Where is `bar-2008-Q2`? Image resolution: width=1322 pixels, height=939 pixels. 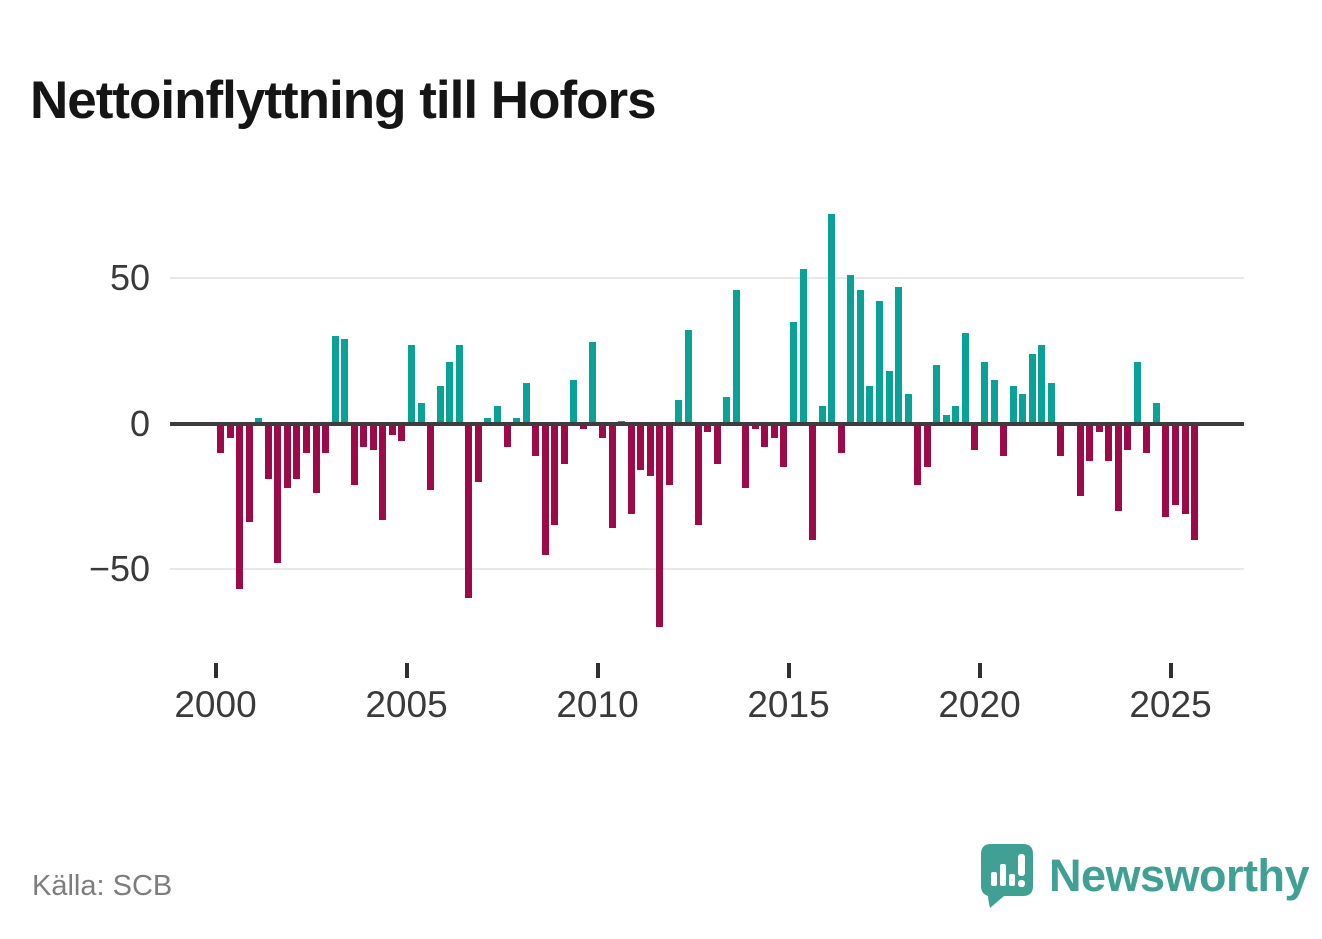 bar-2008-Q2 is located at coordinates (536, 439).